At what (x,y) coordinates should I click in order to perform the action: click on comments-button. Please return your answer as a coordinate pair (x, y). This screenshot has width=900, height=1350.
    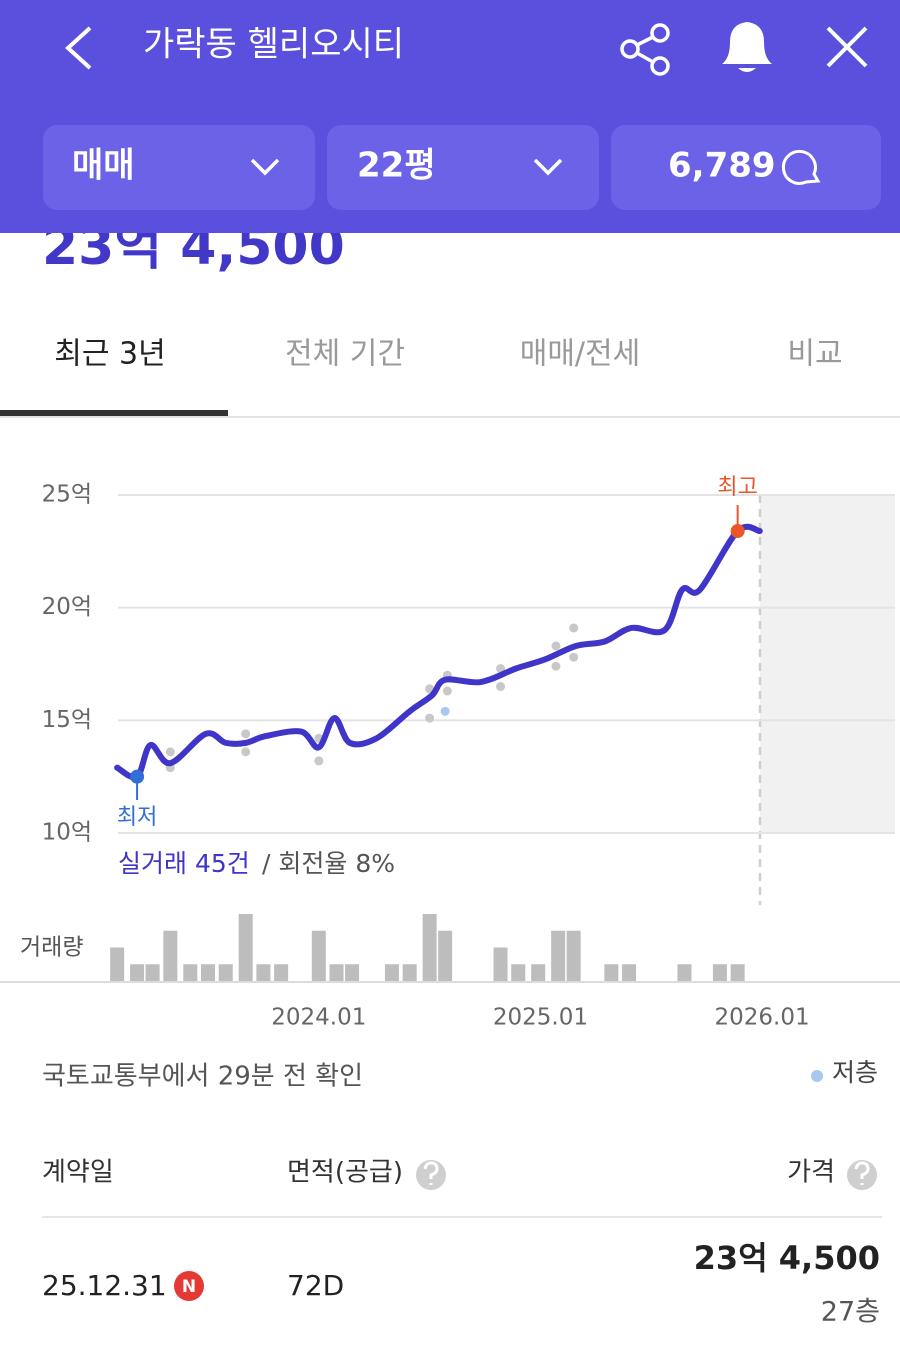
    Looking at the image, I should click on (746, 167).